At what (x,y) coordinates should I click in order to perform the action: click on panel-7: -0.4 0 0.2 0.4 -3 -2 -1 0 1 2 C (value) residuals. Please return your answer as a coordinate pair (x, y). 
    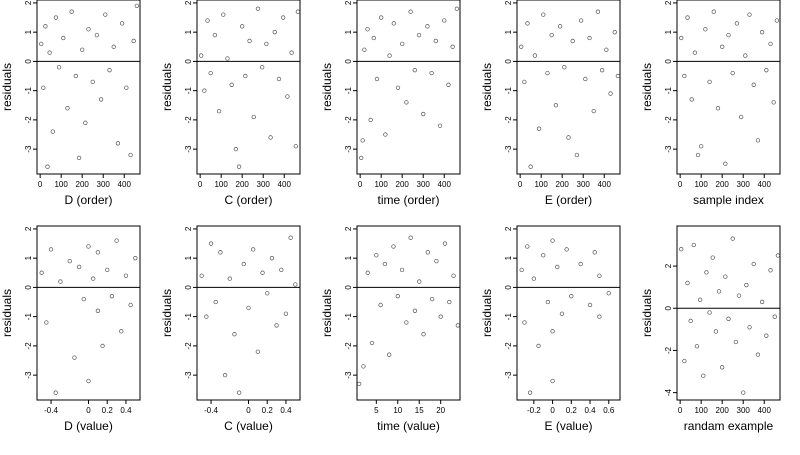
    Looking at the image, I should click on (230, 329).